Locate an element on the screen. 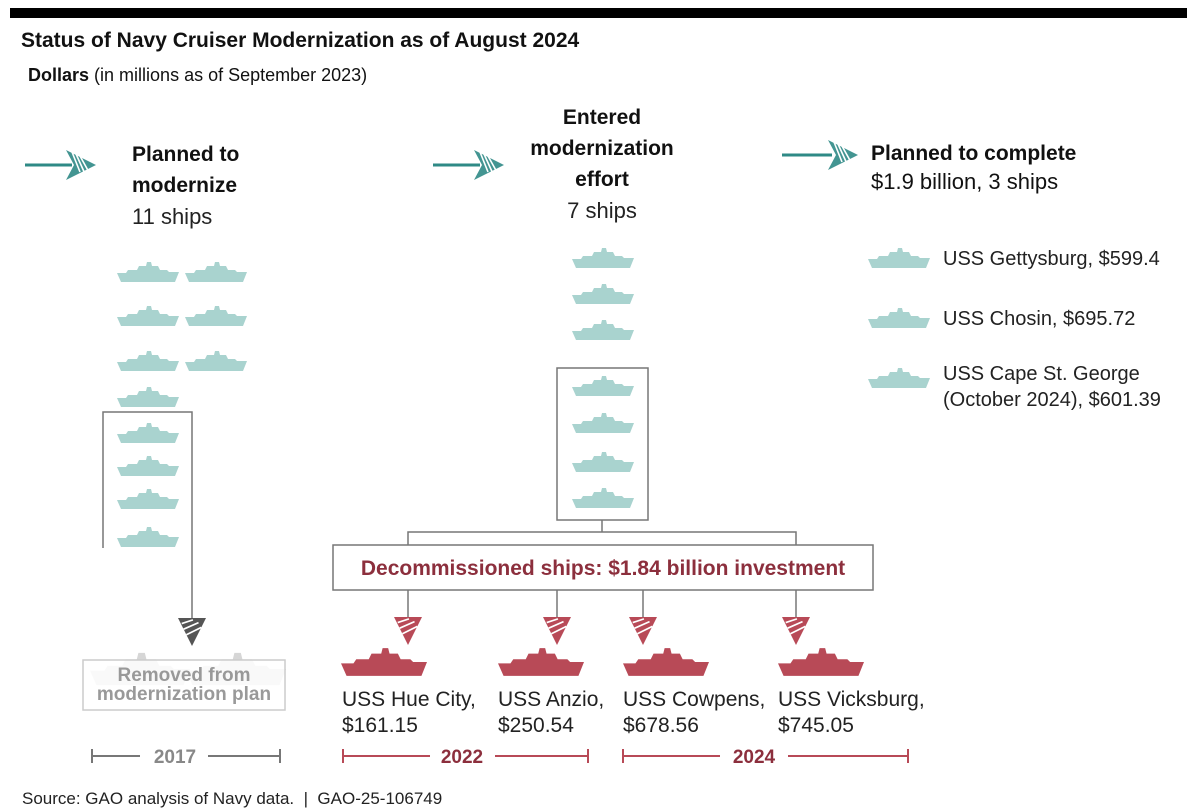  entered-heading-1: Entered is located at coordinates (602, 117).